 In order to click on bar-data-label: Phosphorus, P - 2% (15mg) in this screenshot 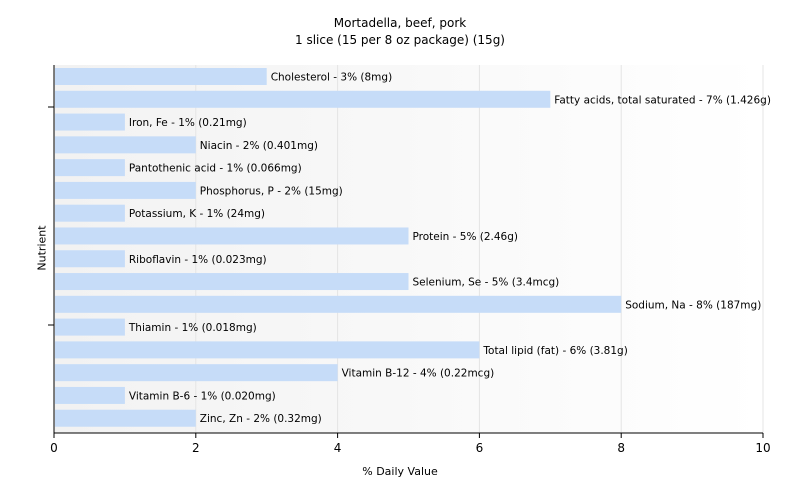, I will do `click(271, 191)`.